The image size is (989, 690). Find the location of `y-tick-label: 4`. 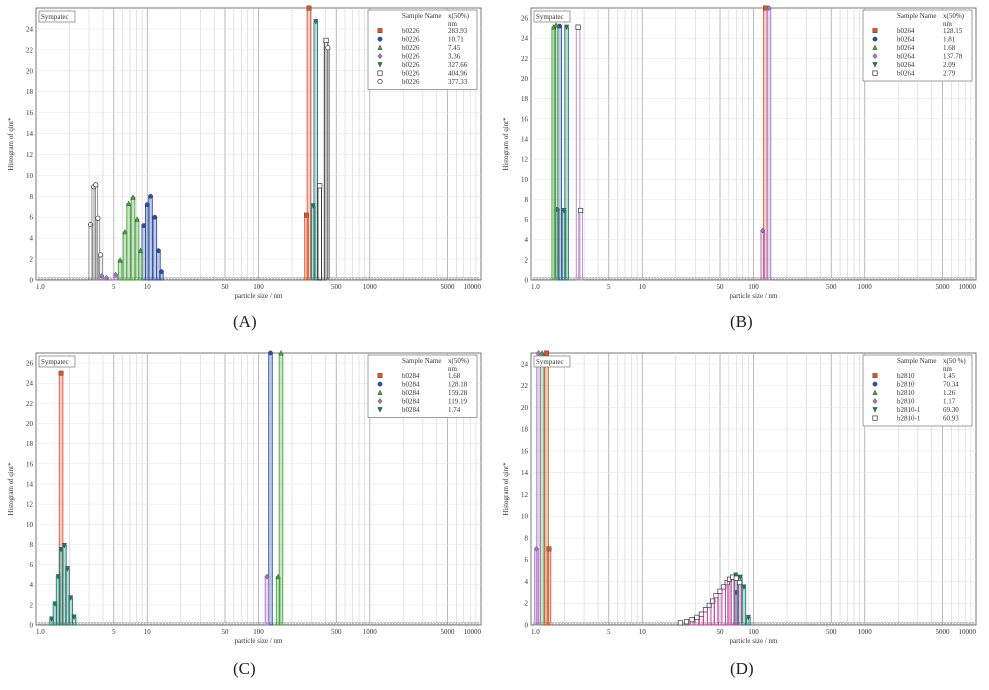

y-tick-label: 4 is located at coordinates (527, 240).